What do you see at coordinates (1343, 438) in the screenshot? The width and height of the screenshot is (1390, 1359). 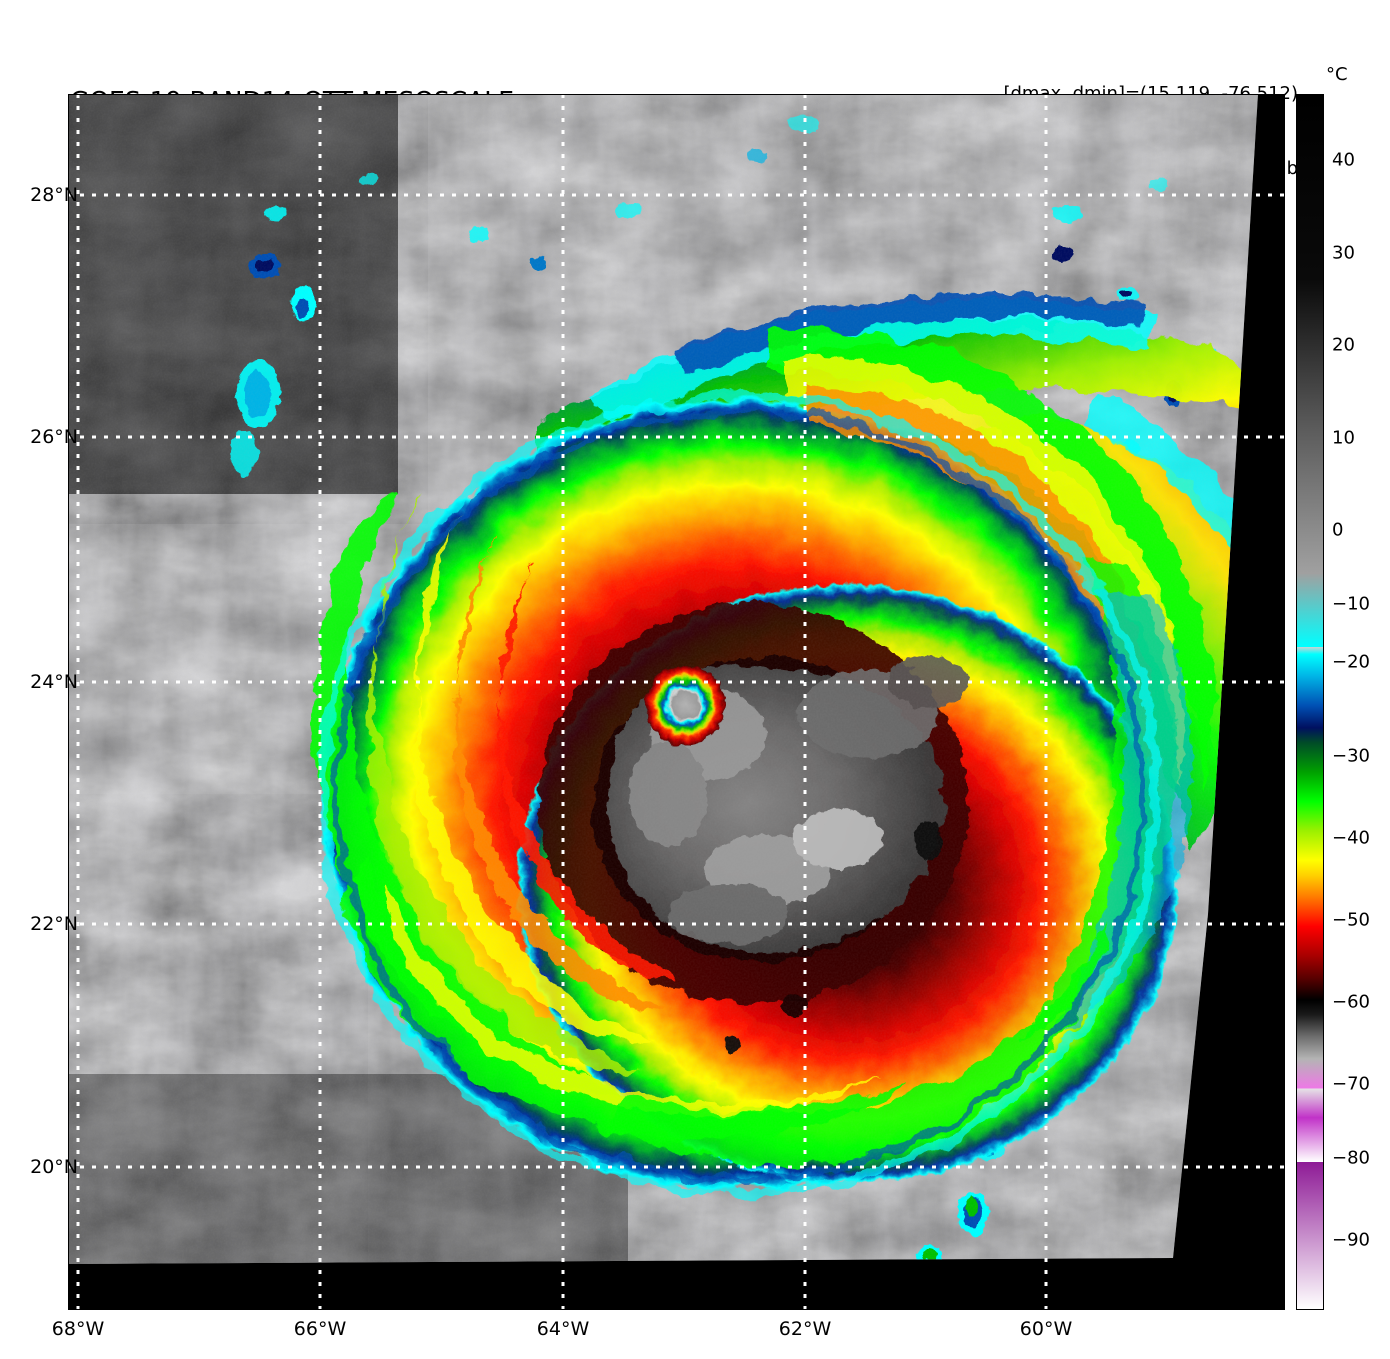 I see `colorbar-tick-10: 10` at bounding box center [1343, 438].